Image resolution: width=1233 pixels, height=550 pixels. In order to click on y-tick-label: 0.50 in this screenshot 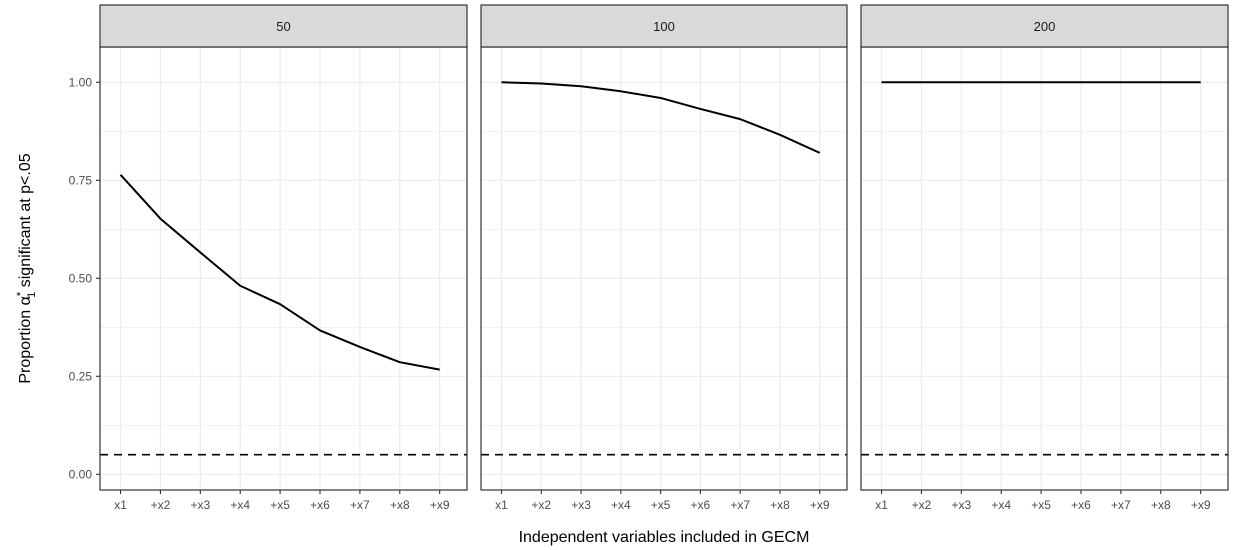, I will do `click(81, 278)`.